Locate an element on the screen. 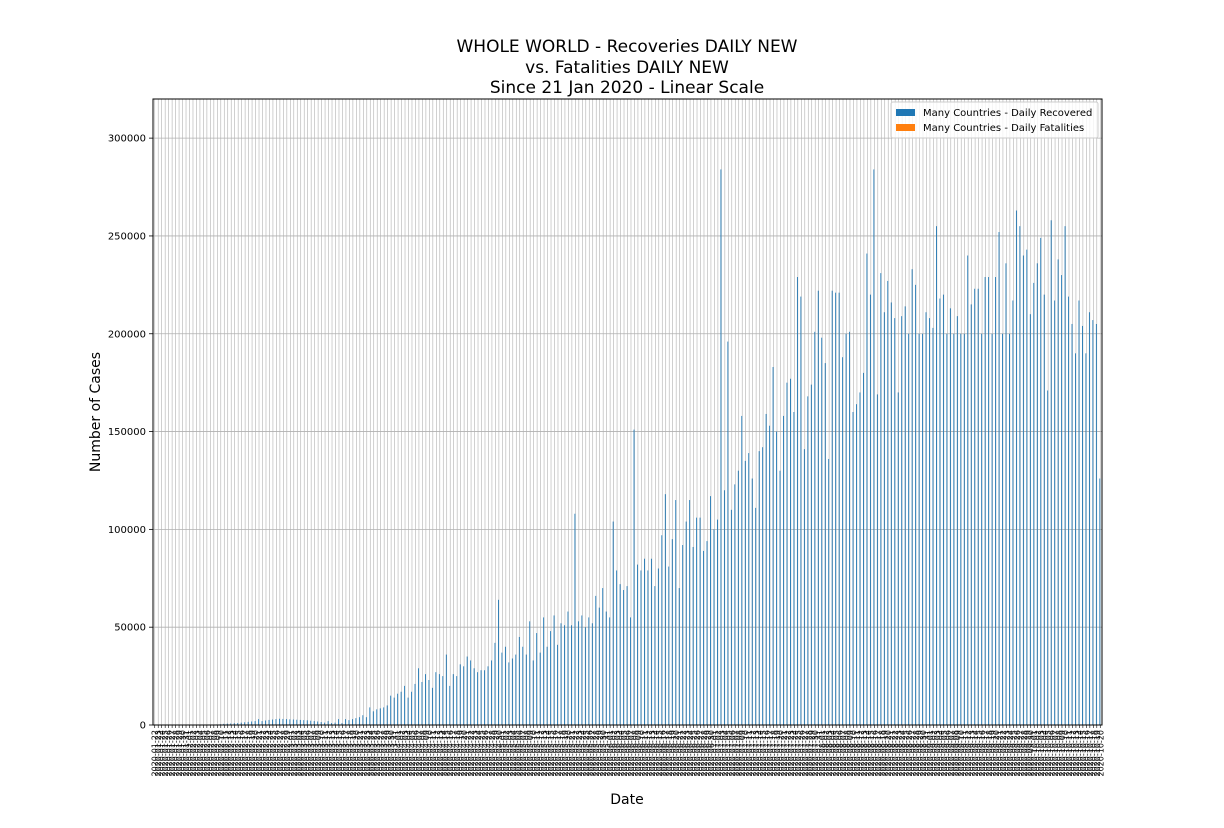 The image size is (1224, 828). x-tick-label: 2020-10-20 is located at coordinates (1100, 753).